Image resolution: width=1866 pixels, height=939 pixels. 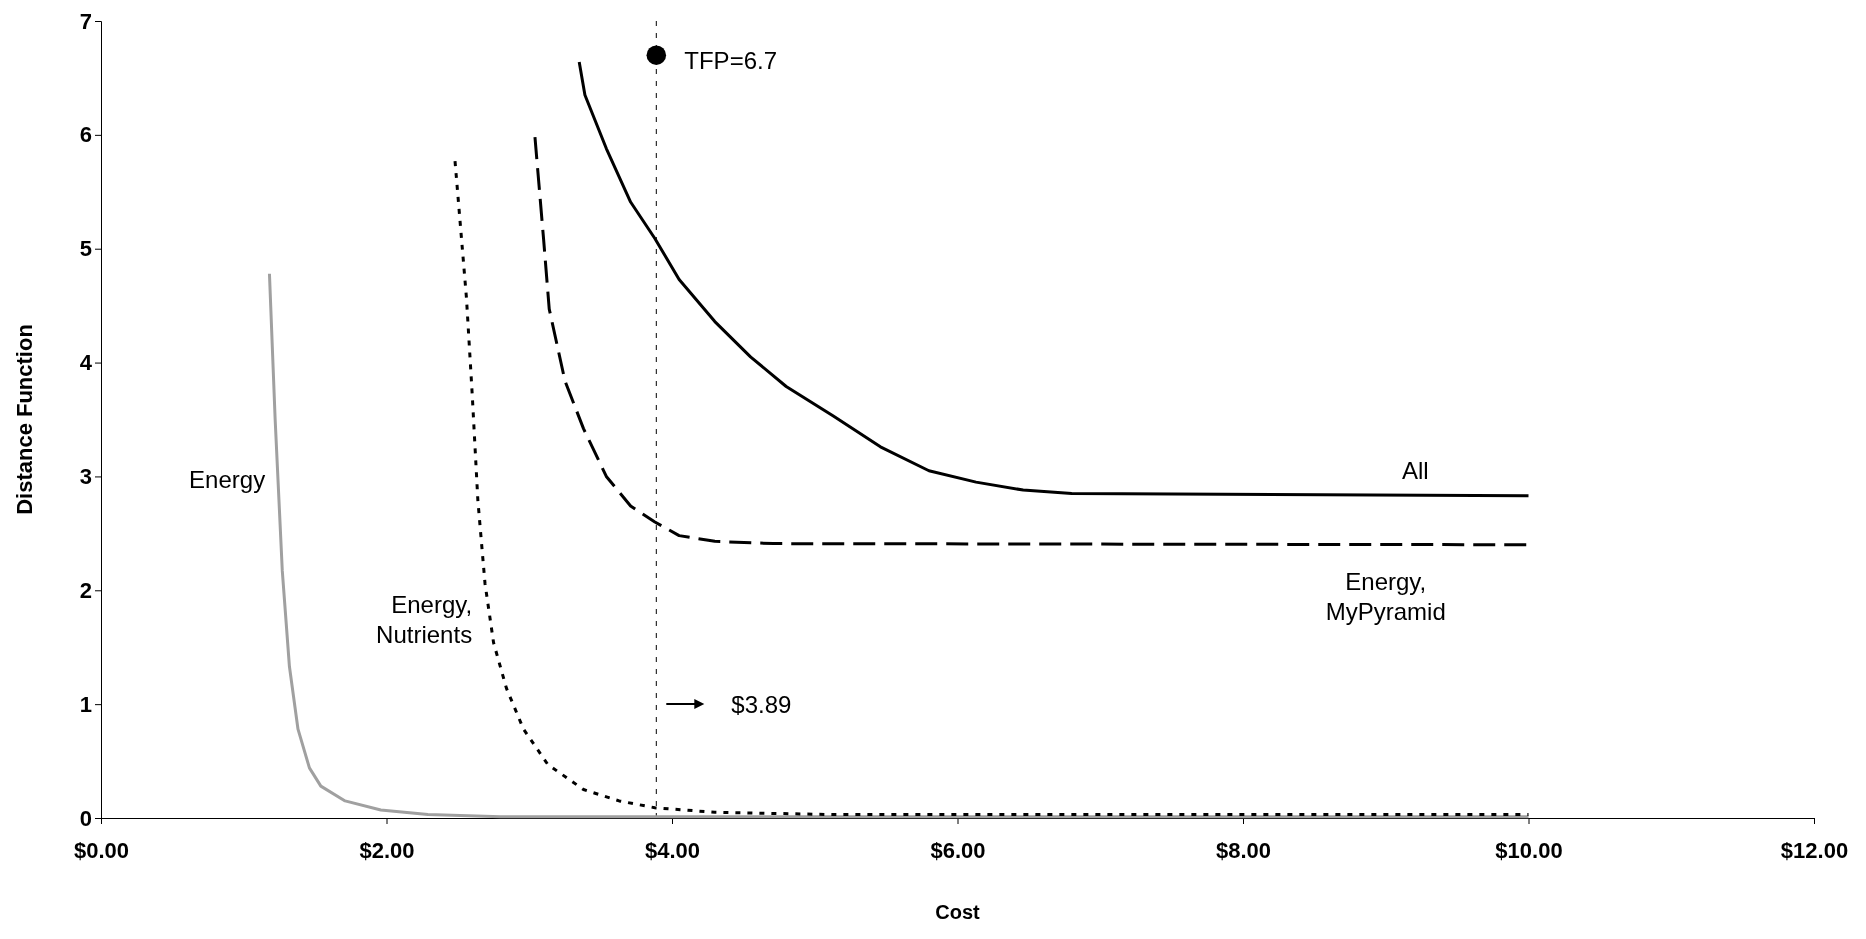 I want to click on annotation: TFP=6.7, so click(x=731, y=61).